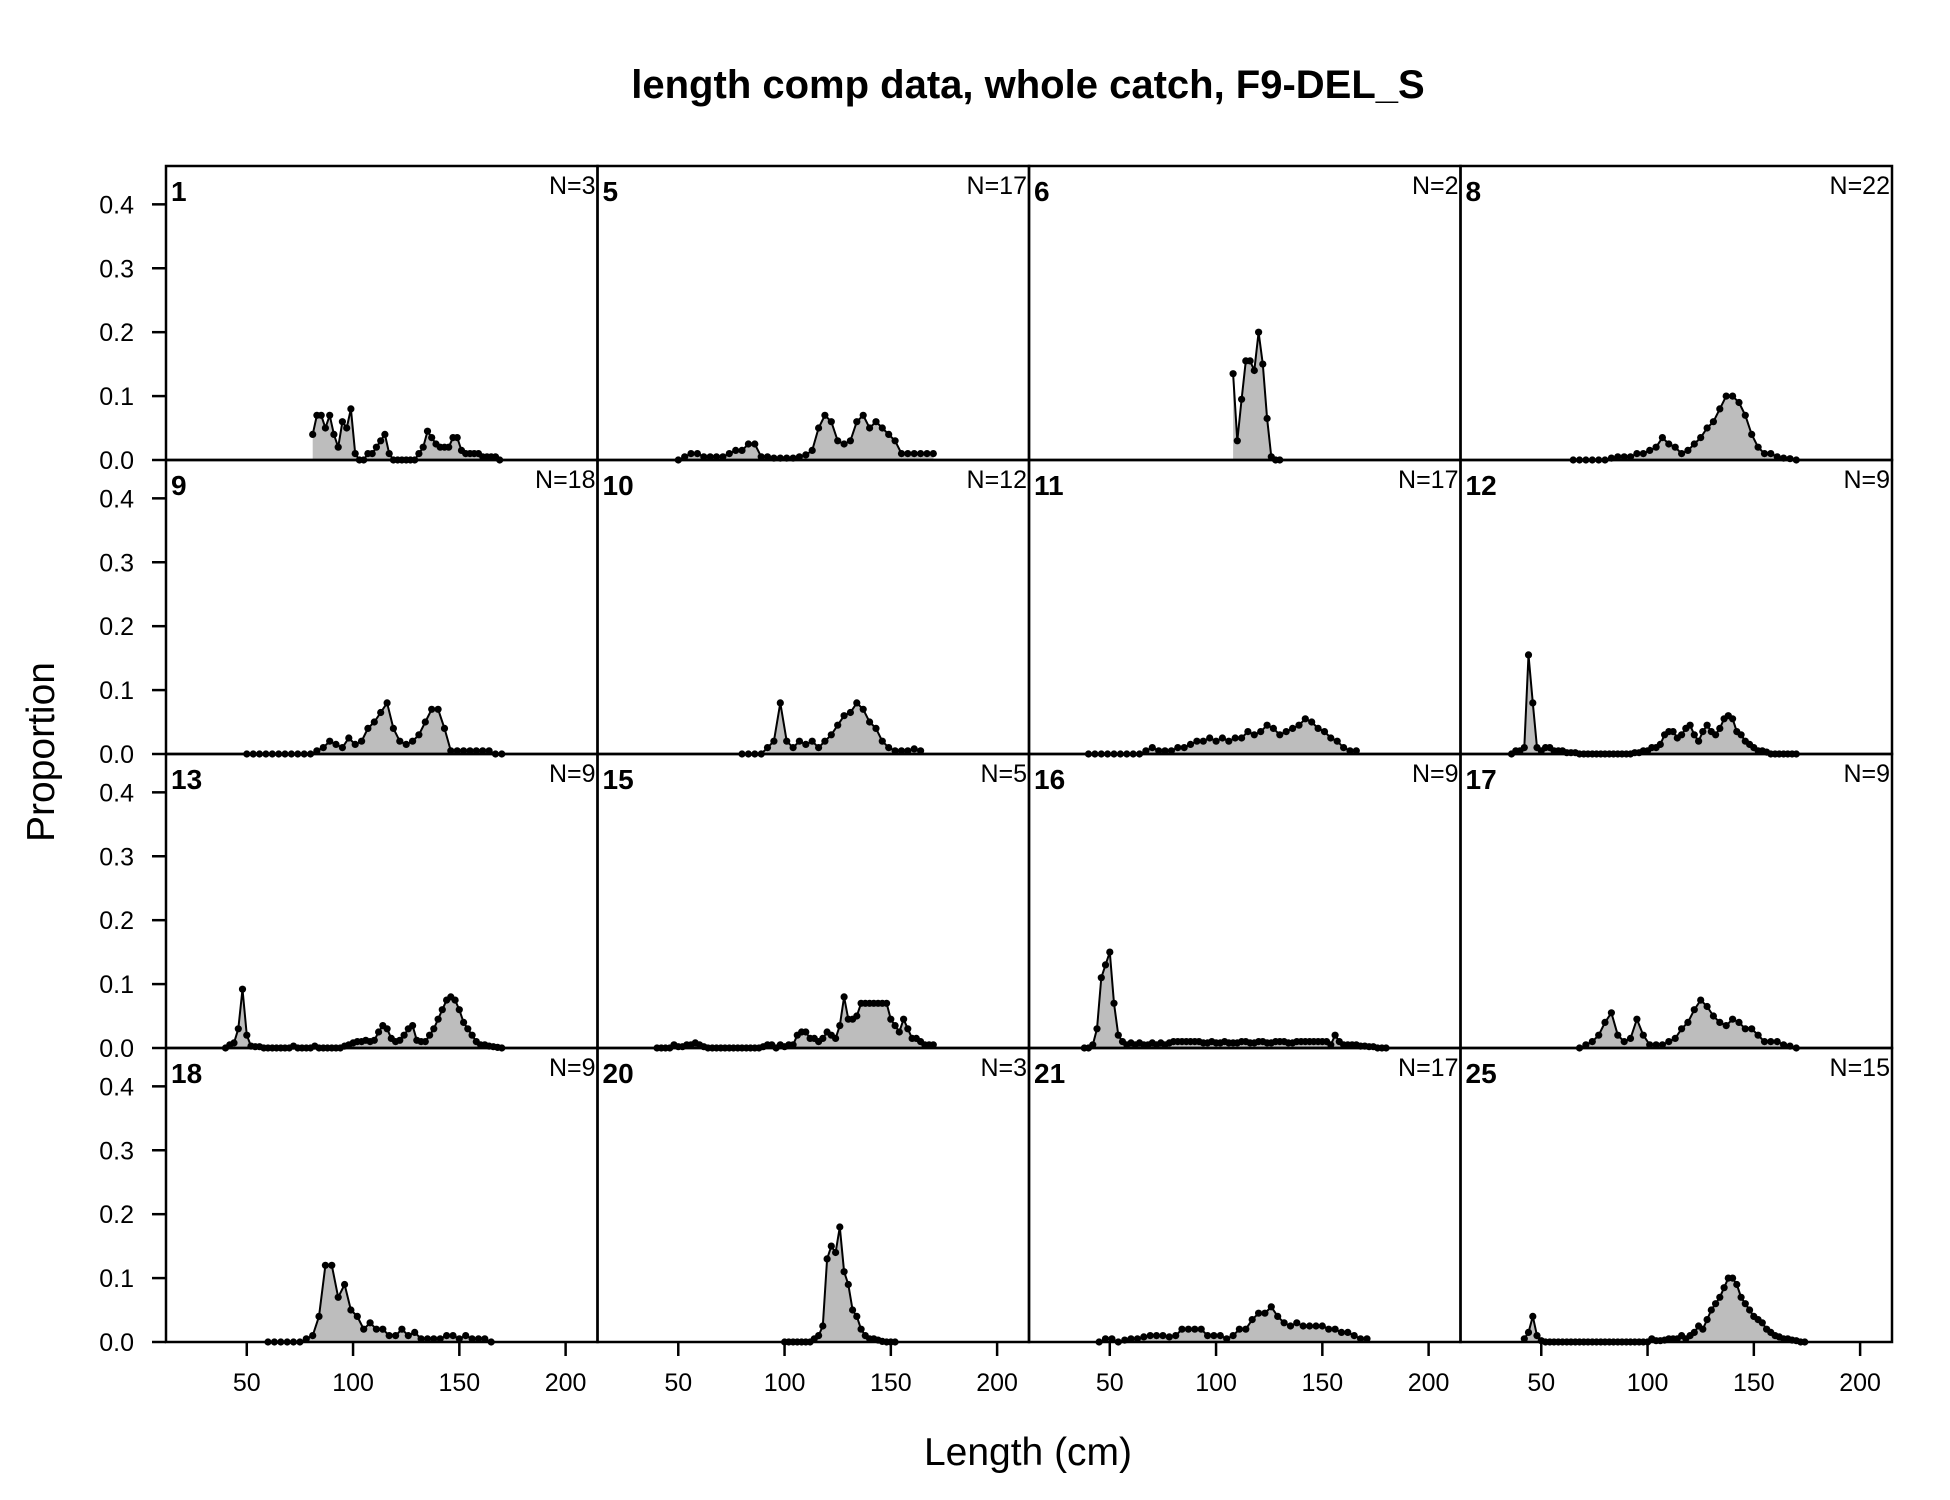  What do you see at coordinates (1481, 485) in the screenshot?
I see `panel-12-label: 12` at bounding box center [1481, 485].